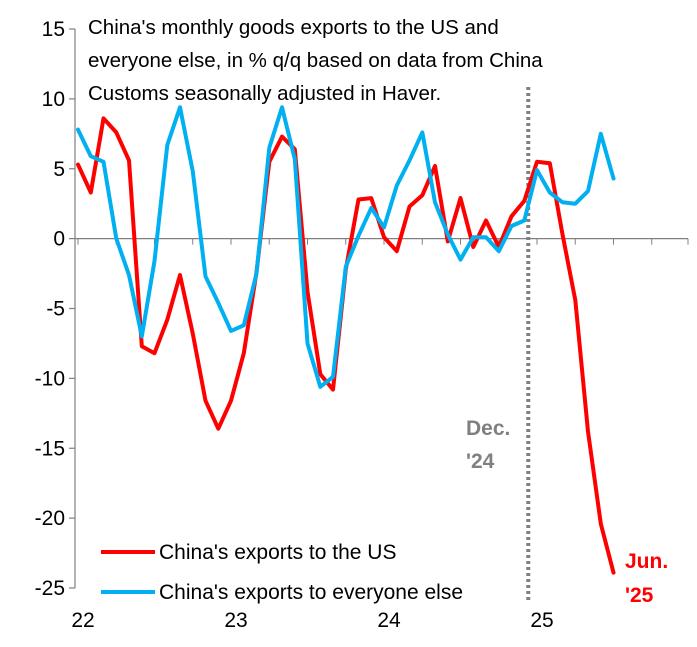  What do you see at coordinates (389, 620) in the screenshot?
I see `x-tick-label: 24` at bounding box center [389, 620].